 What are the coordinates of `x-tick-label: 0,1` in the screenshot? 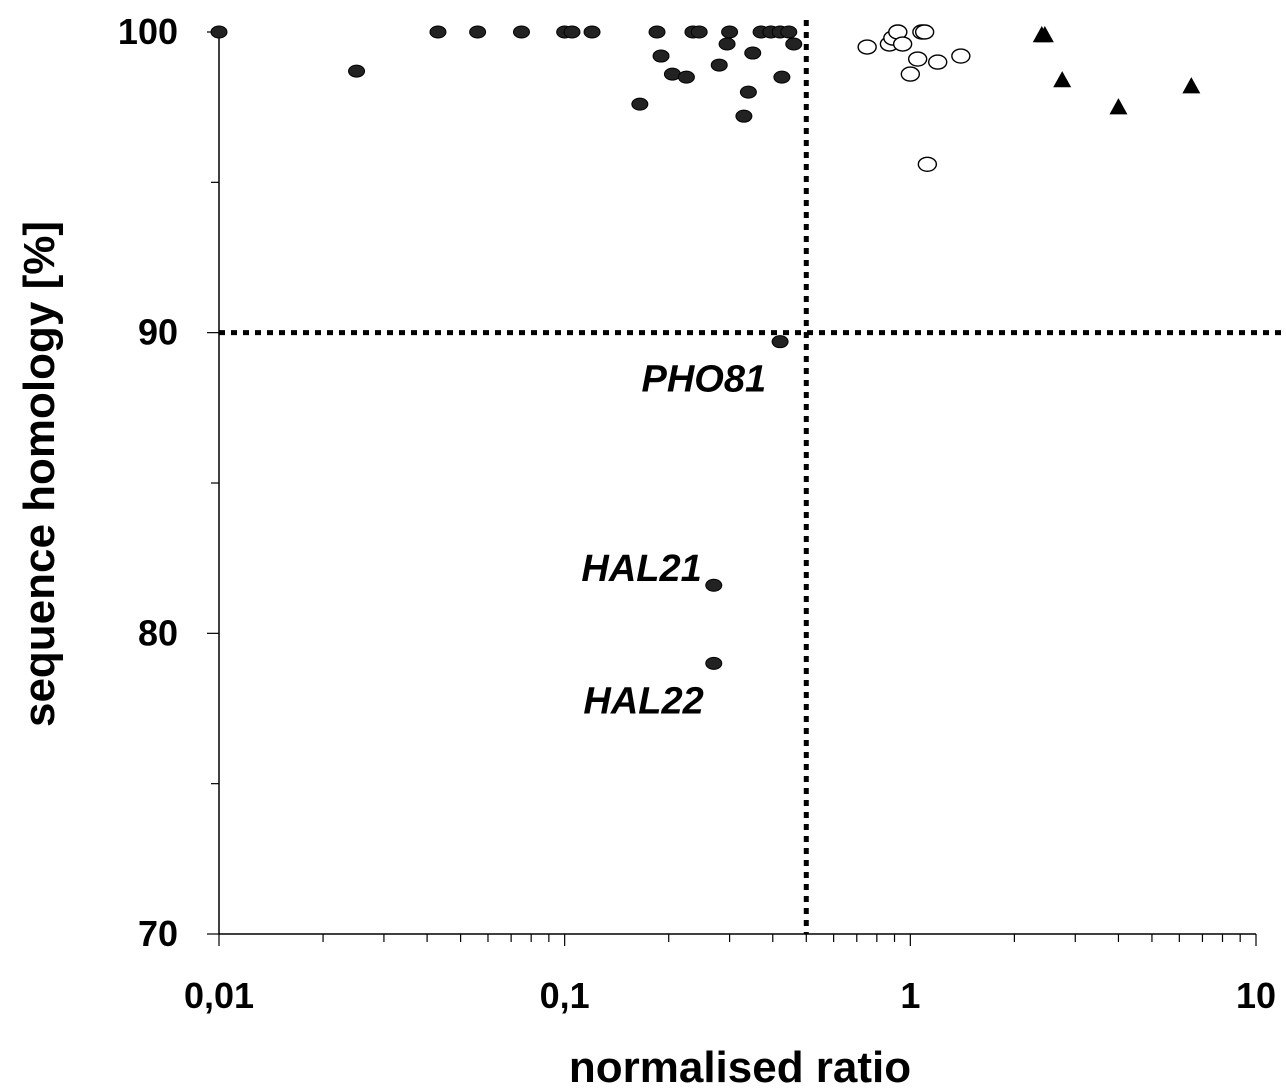 It's located at (565, 995).